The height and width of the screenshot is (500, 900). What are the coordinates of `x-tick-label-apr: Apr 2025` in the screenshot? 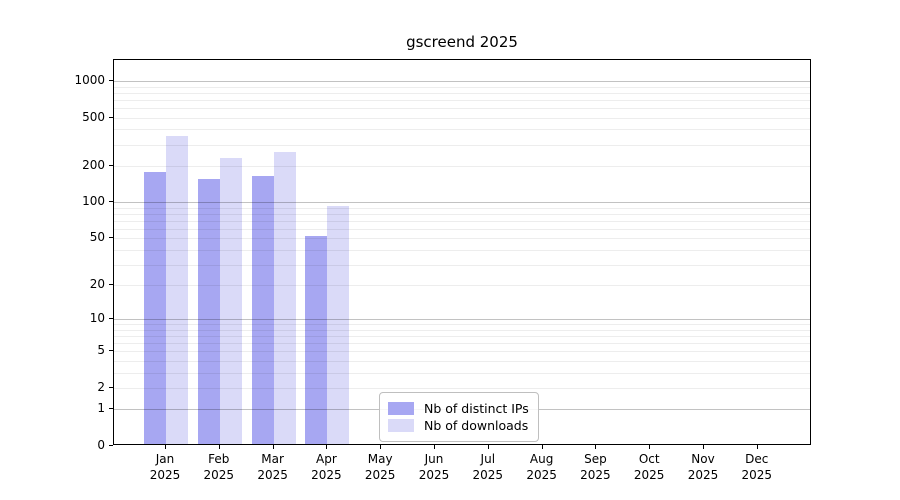 It's located at (326, 467).